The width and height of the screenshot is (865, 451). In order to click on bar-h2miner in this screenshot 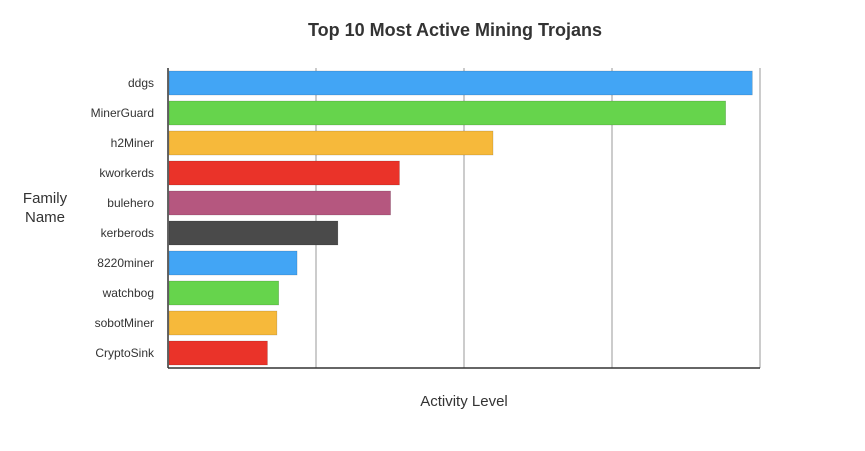, I will do `click(331, 143)`.